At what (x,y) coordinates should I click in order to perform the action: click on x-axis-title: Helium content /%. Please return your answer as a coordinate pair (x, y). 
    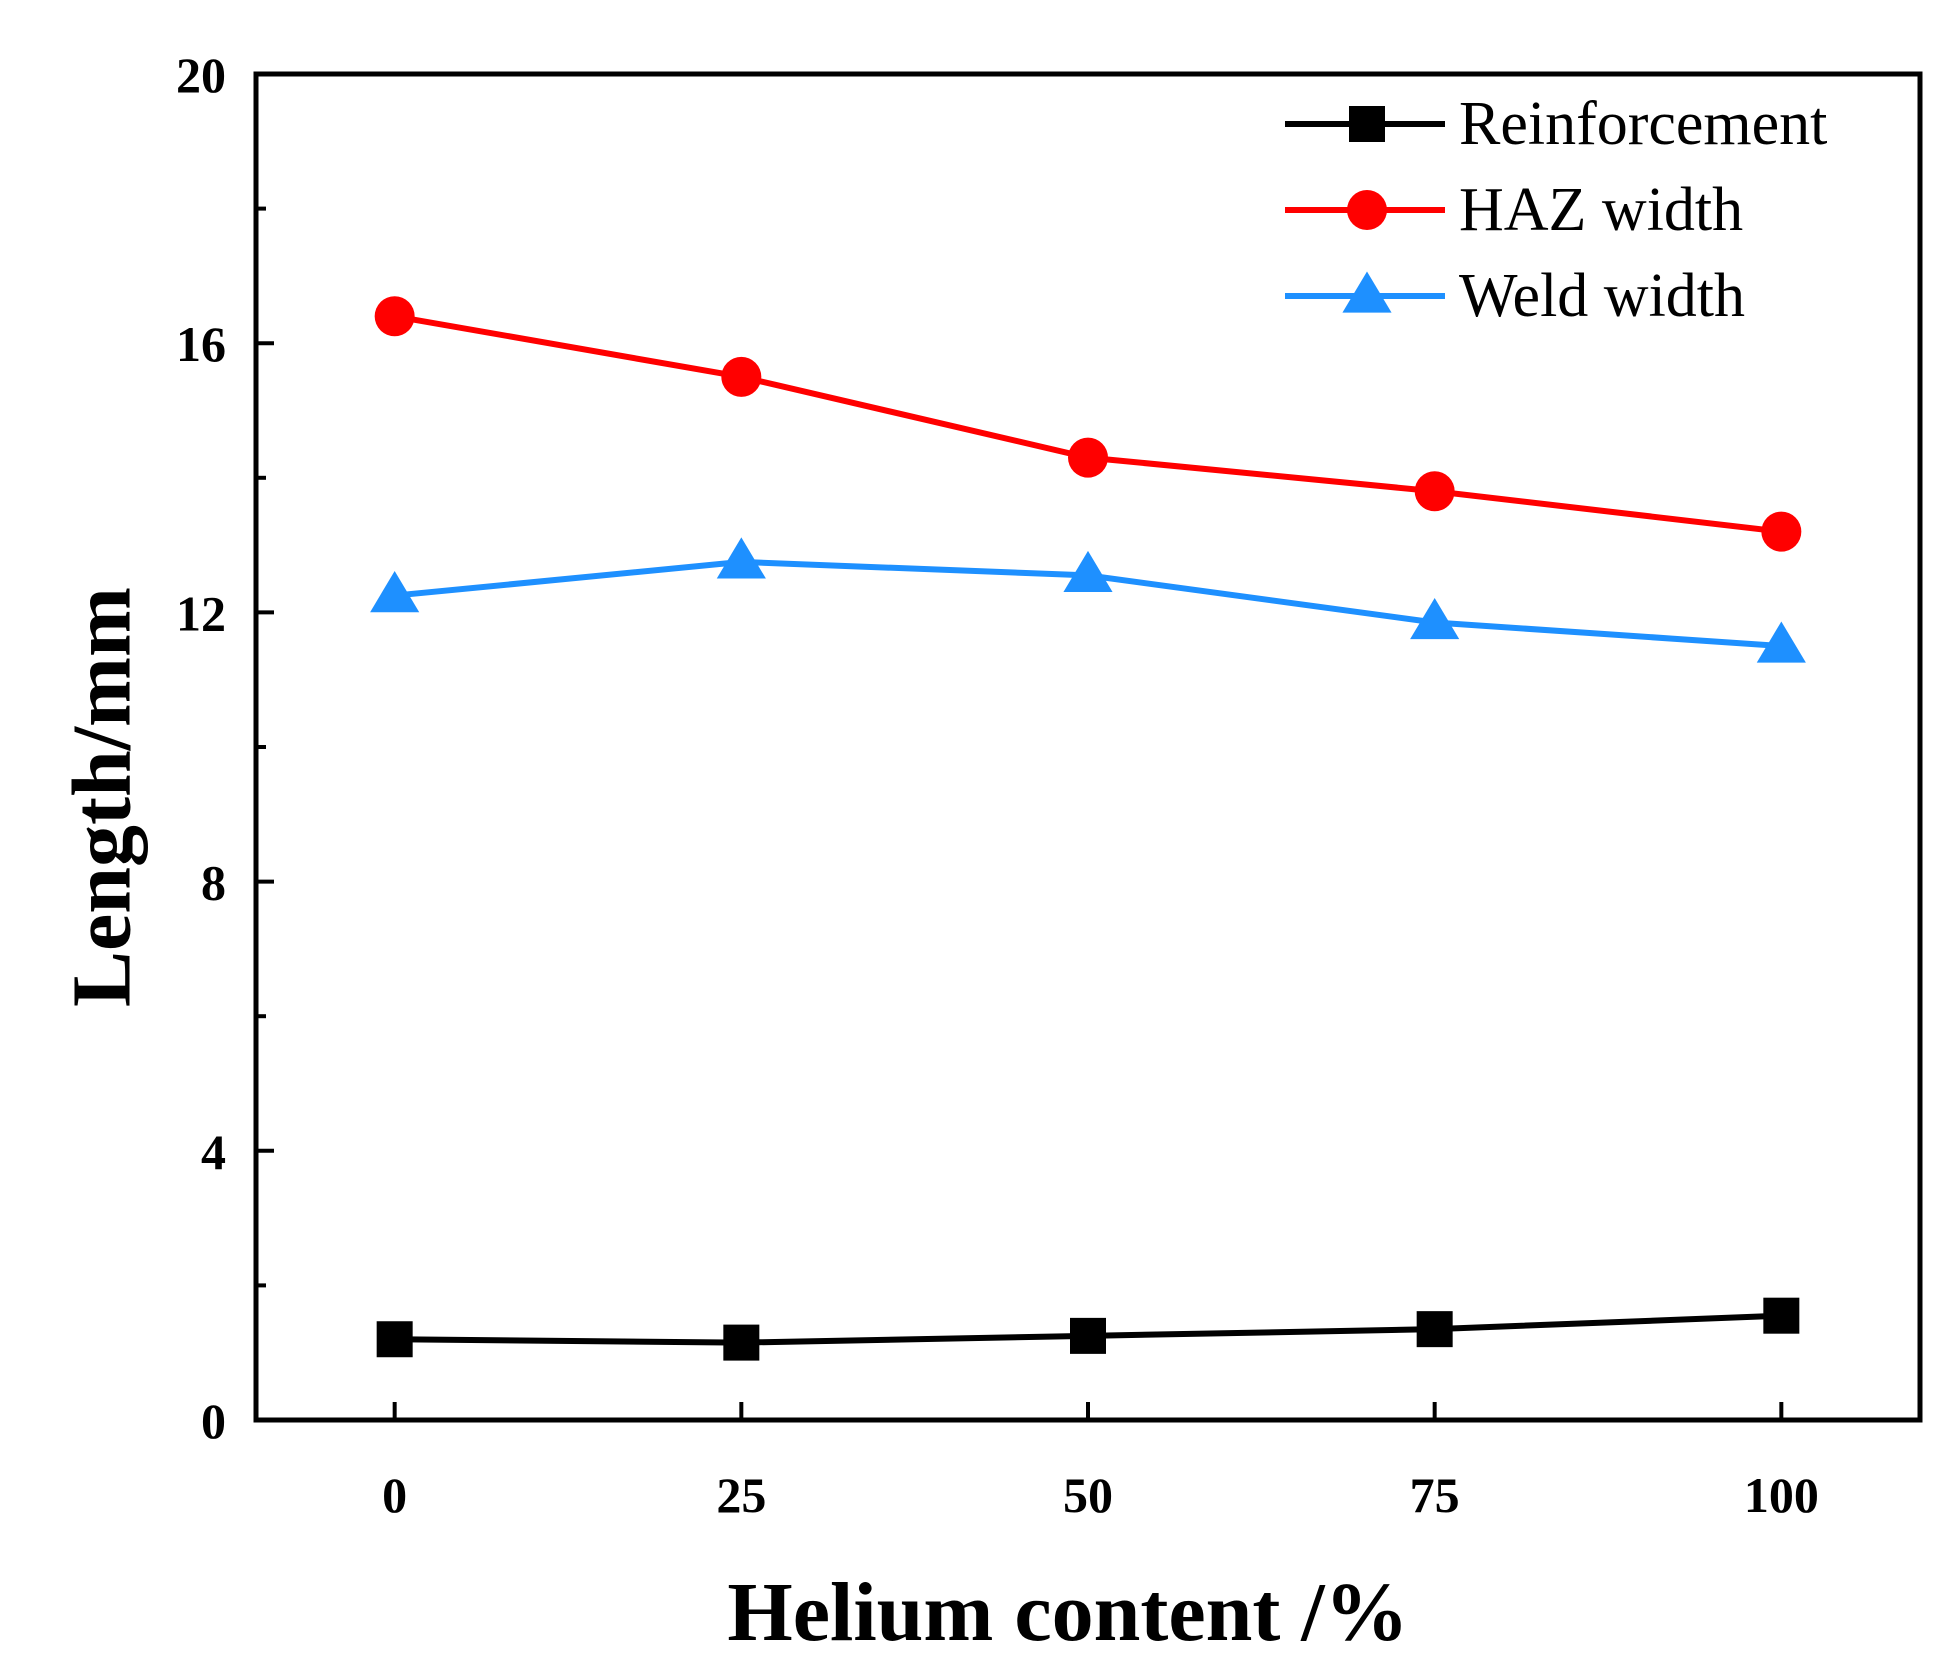
    Looking at the image, I should click on (1067, 1612).